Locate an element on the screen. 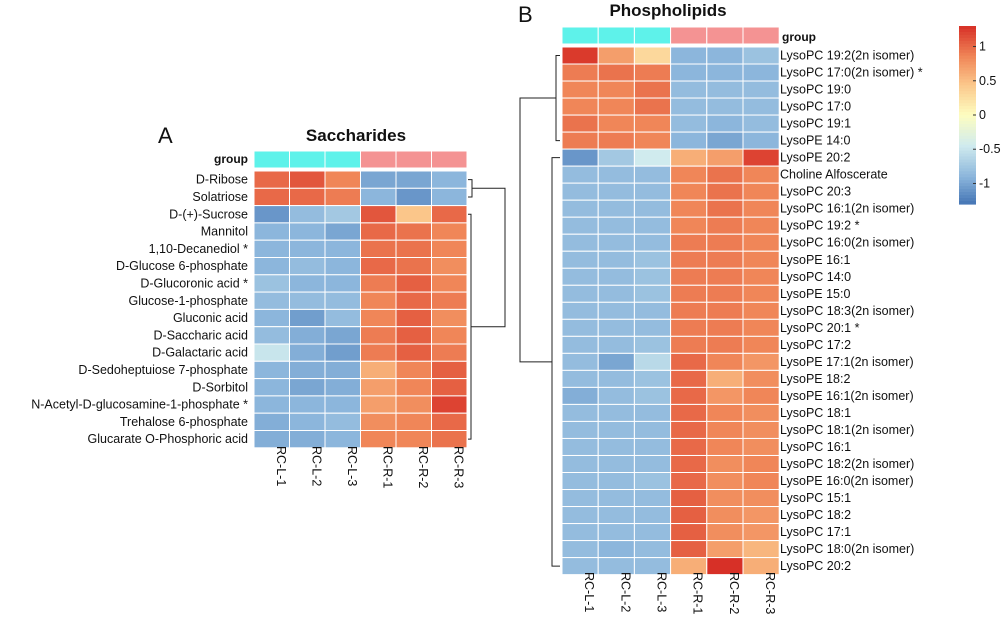  row-label: LysoPC 18:1 is located at coordinates (815, 413).